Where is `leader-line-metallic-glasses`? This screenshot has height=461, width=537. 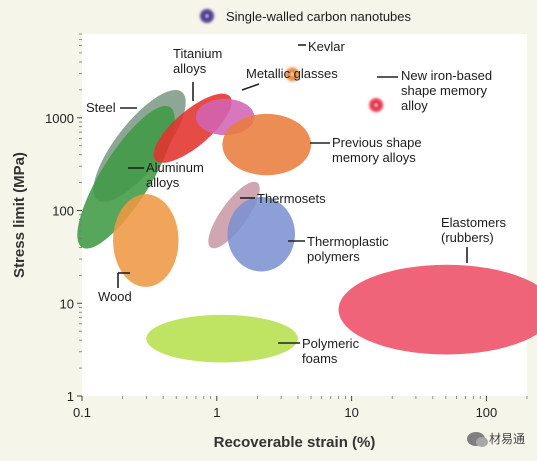
leader-line-metallic-glasses is located at coordinates (250, 87).